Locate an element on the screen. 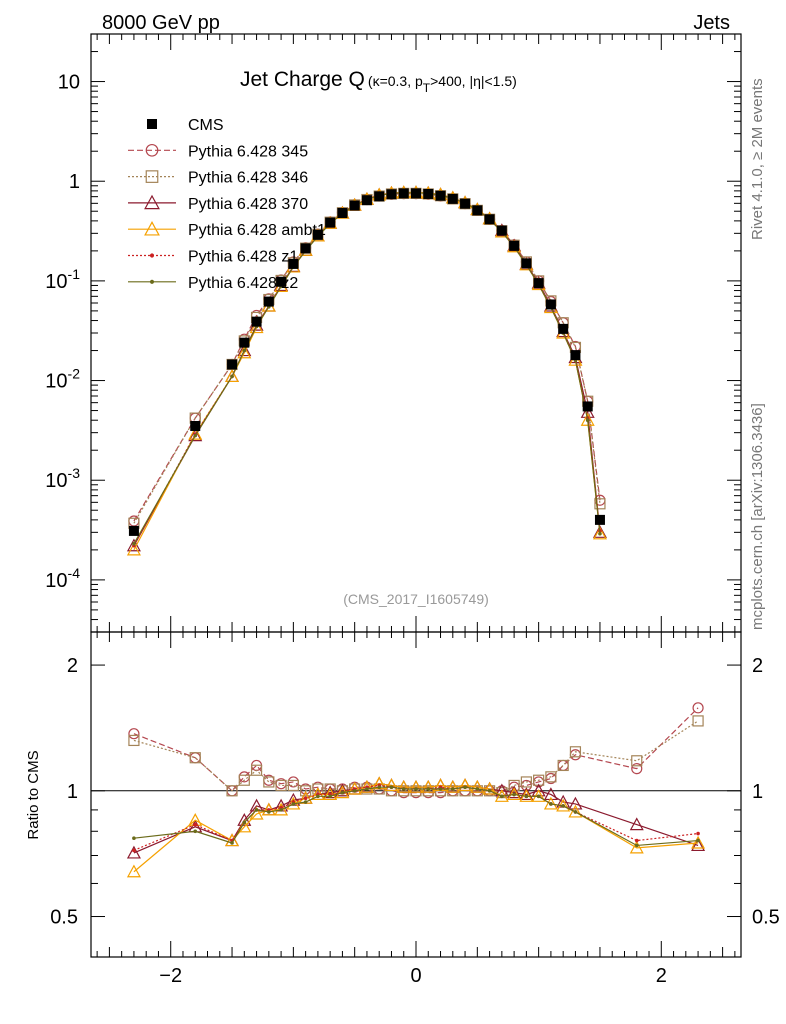 This screenshot has width=786, height=1024. legend-label: Pythia 6.428 z1 is located at coordinates (243, 257).